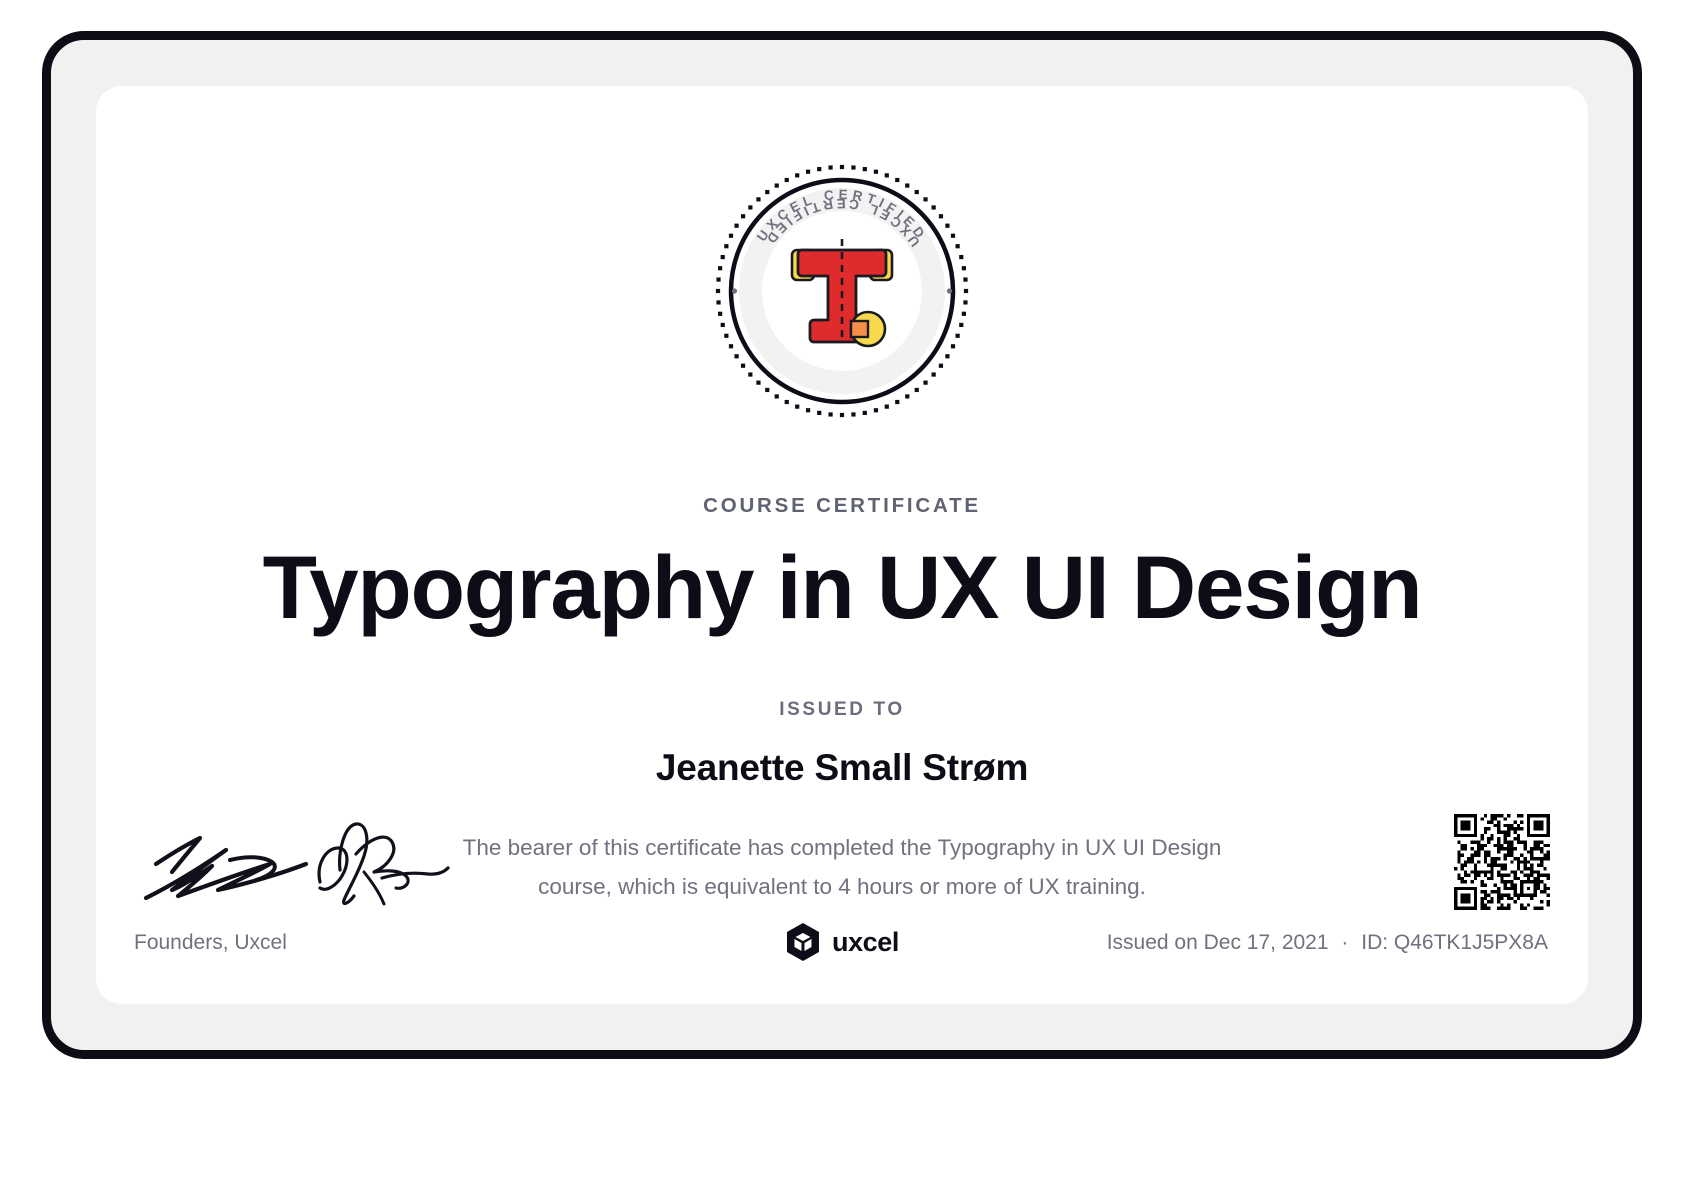 The height and width of the screenshot is (1190, 1684). I want to click on seal-dotted-ring, so click(842, 291).